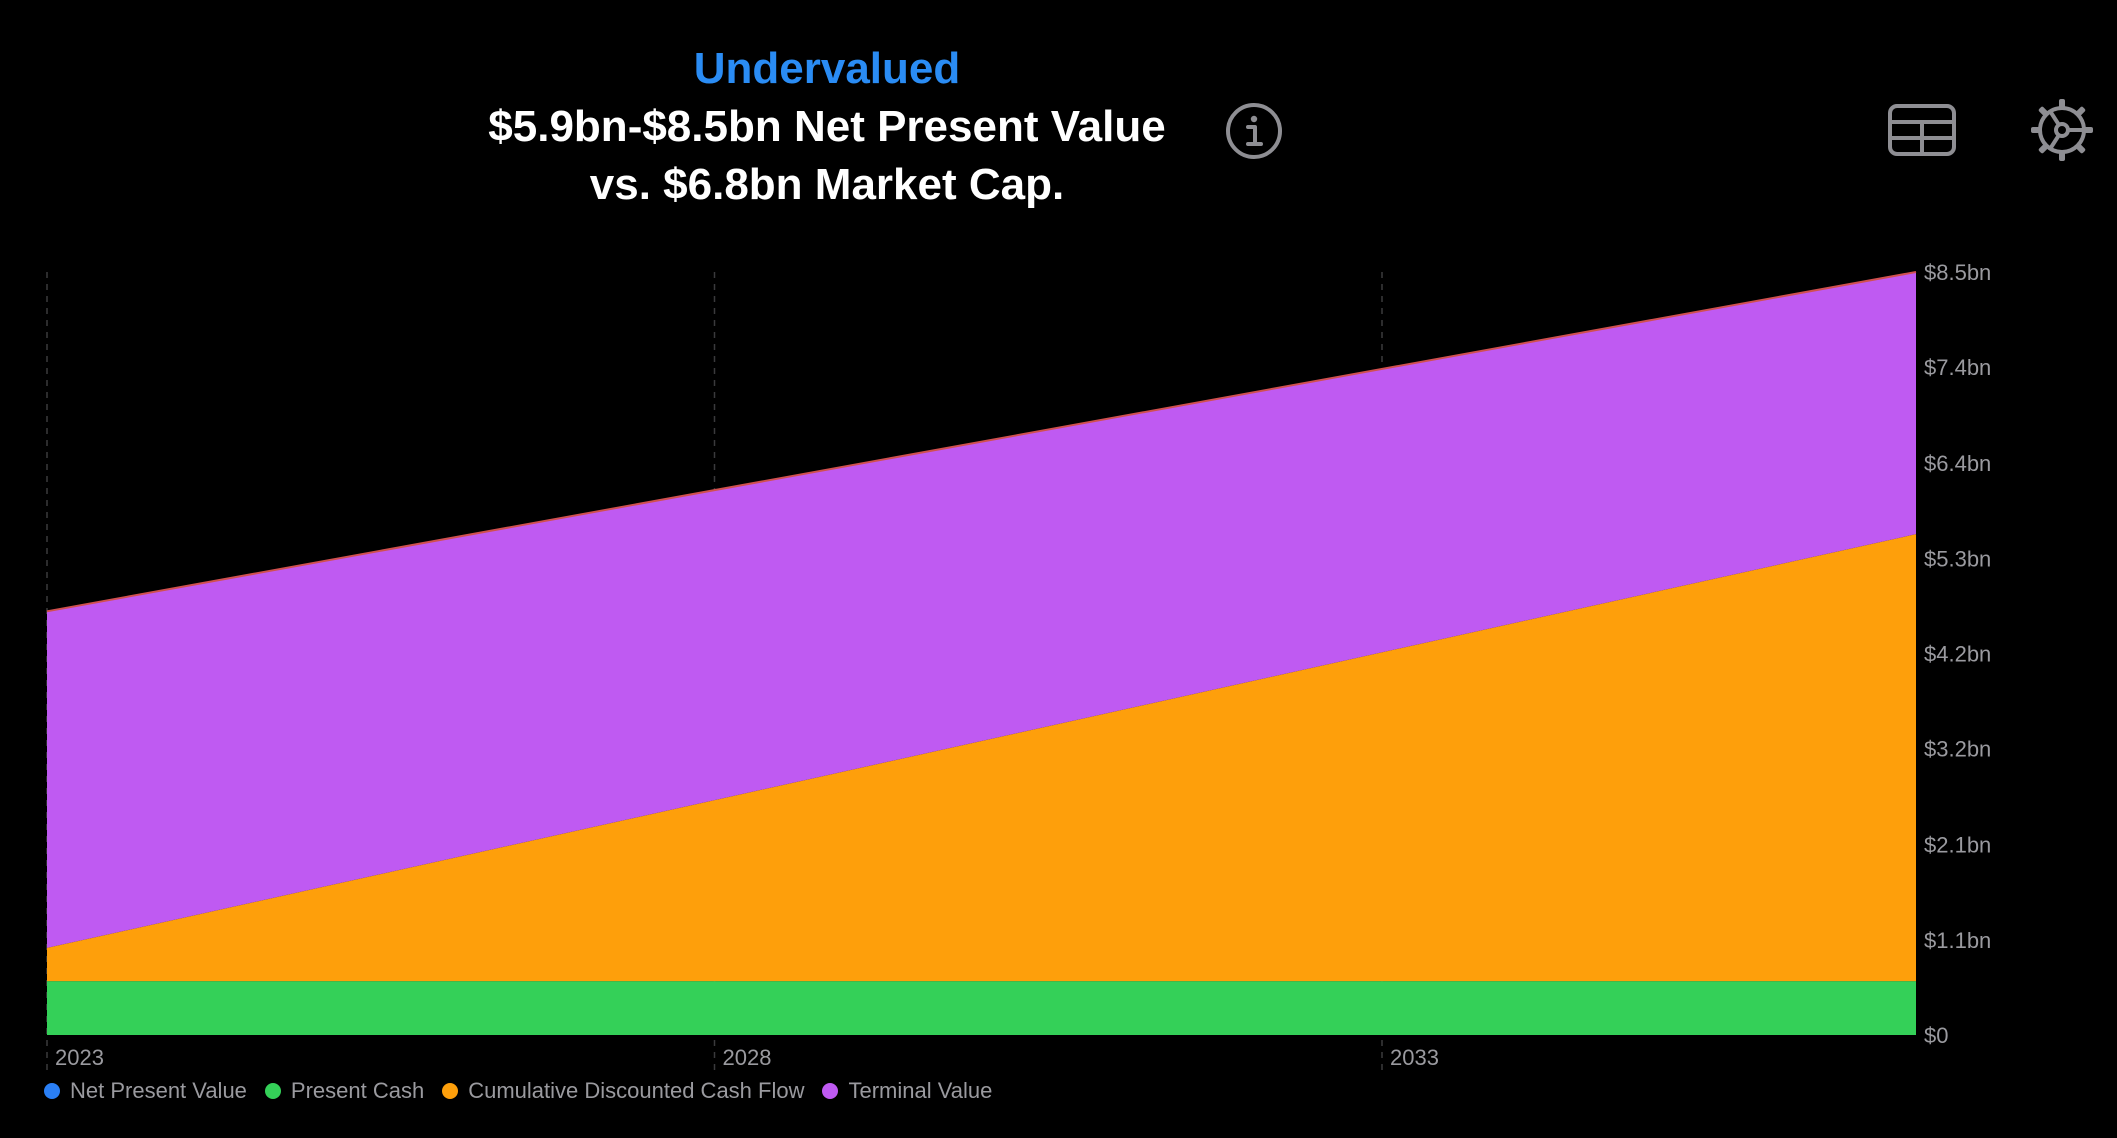  What do you see at coordinates (79, 1057) in the screenshot?
I see `x-tick-label: 2023` at bounding box center [79, 1057].